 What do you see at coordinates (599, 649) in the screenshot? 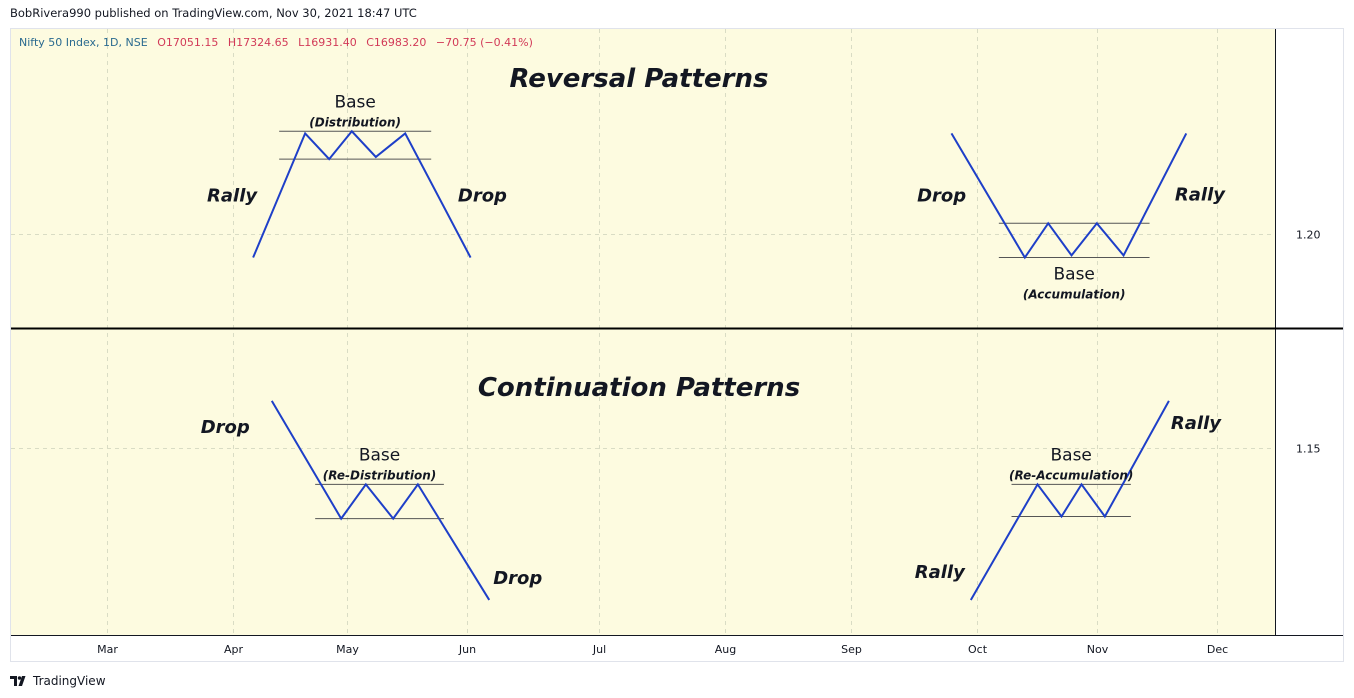
I see `x-tick-label: Jul` at bounding box center [599, 649].